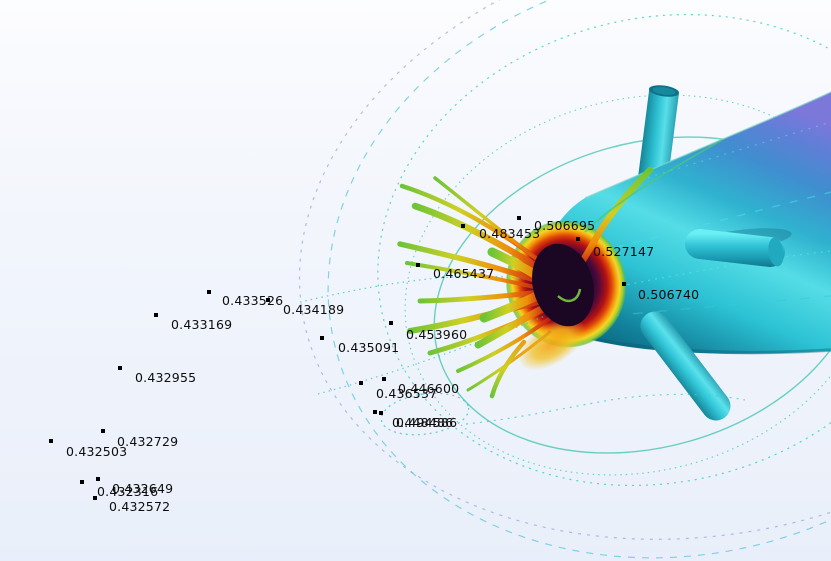 The height and width of the screenshot is (561, 831). I want to click on hull-top-edge, so click(707, 145).